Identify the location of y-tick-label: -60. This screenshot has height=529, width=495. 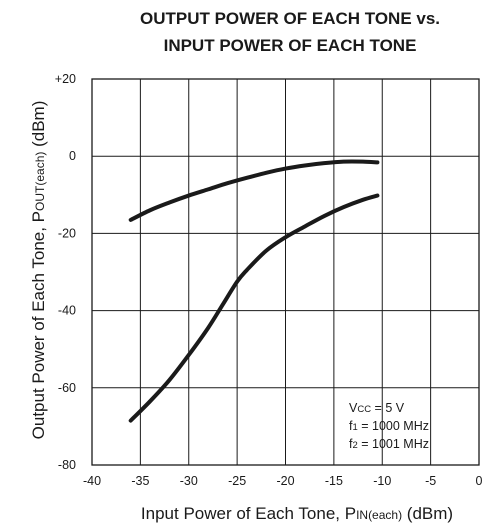
(67, 388).